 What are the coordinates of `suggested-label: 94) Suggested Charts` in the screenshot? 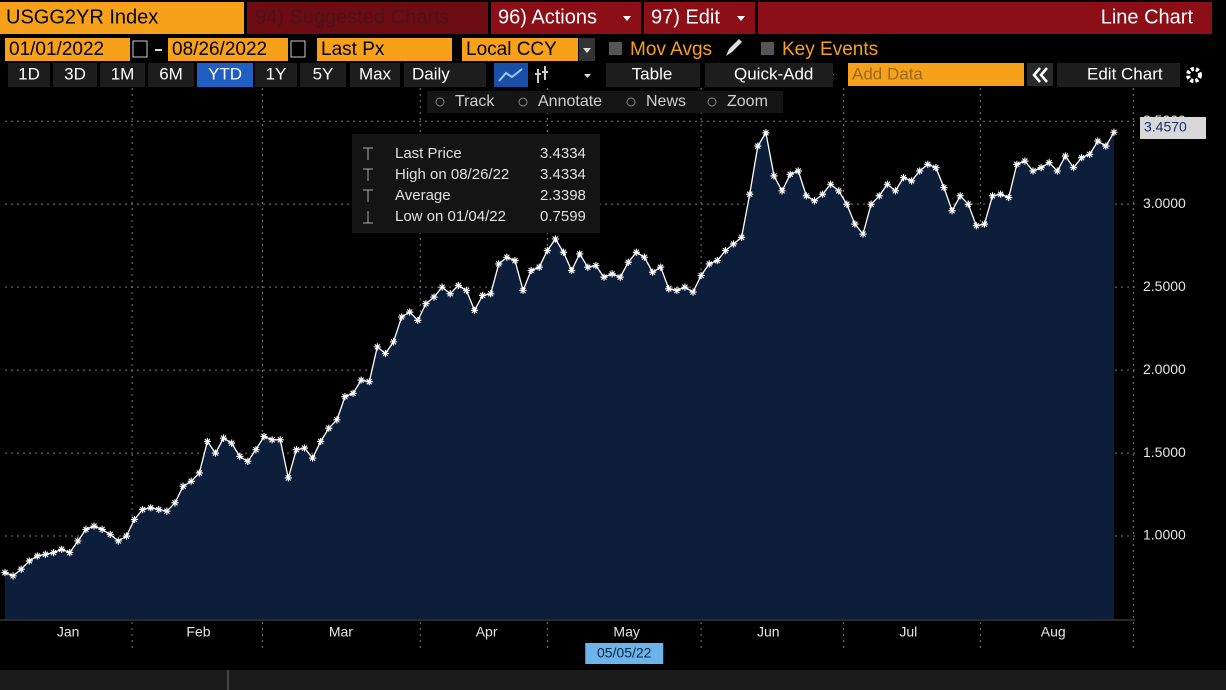 It's located at (352, 17).